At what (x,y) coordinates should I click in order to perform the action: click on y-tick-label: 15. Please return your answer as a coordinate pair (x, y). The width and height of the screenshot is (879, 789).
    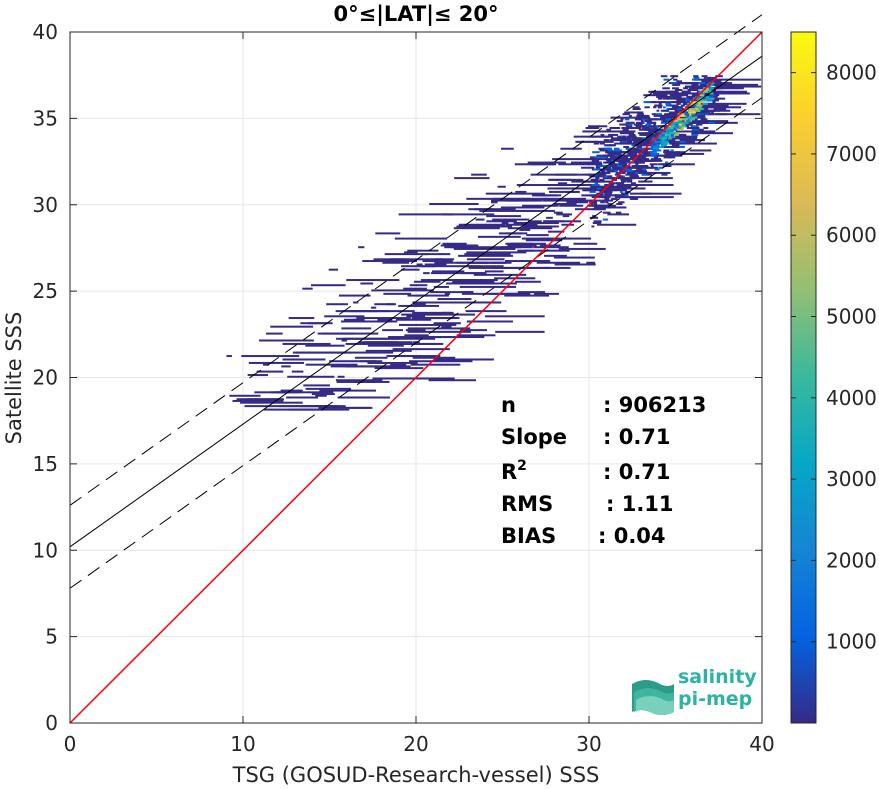
    Looking at the image, I should click on (45, 464).